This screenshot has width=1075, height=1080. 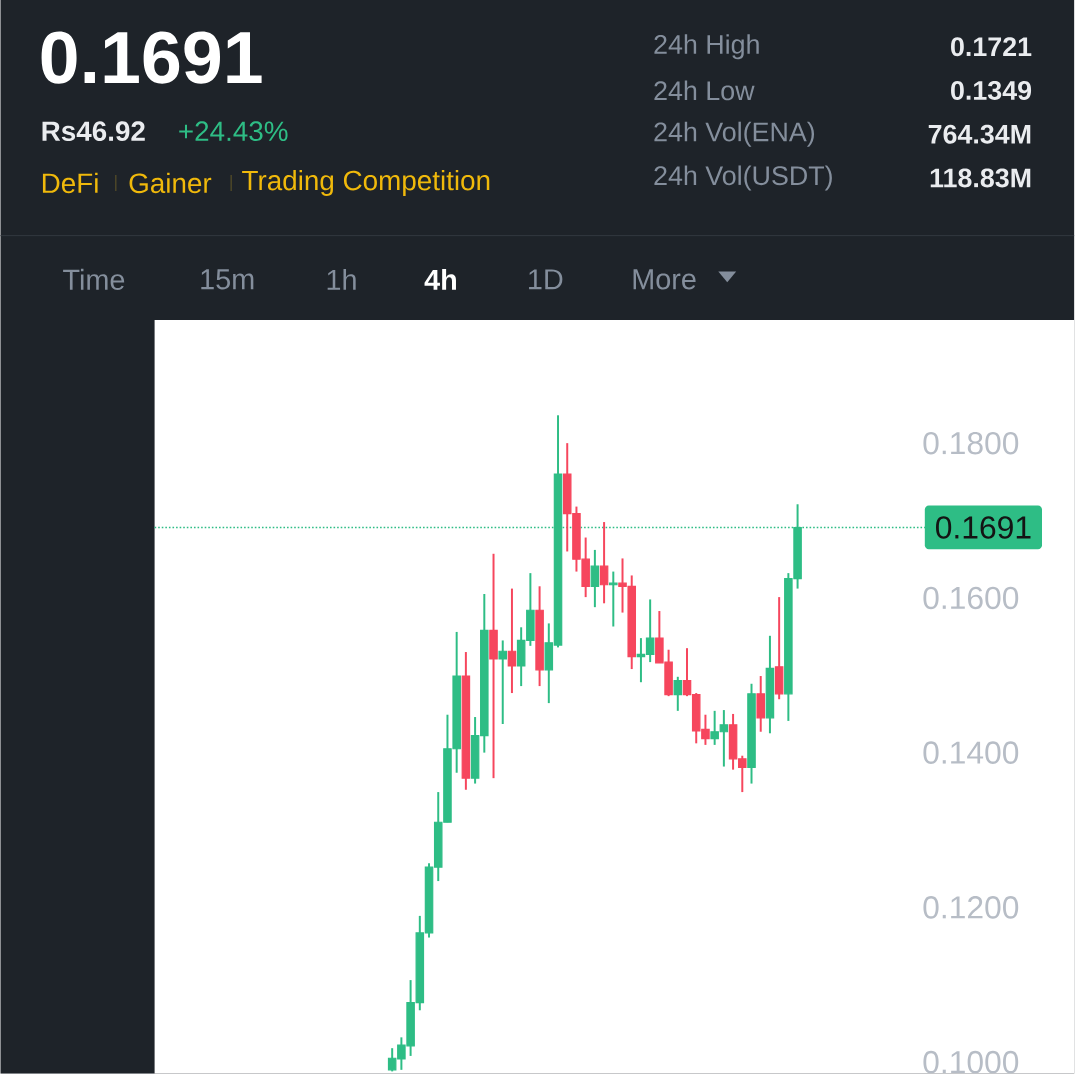 I want to click on text: 1D, so click(x=546, y=279).